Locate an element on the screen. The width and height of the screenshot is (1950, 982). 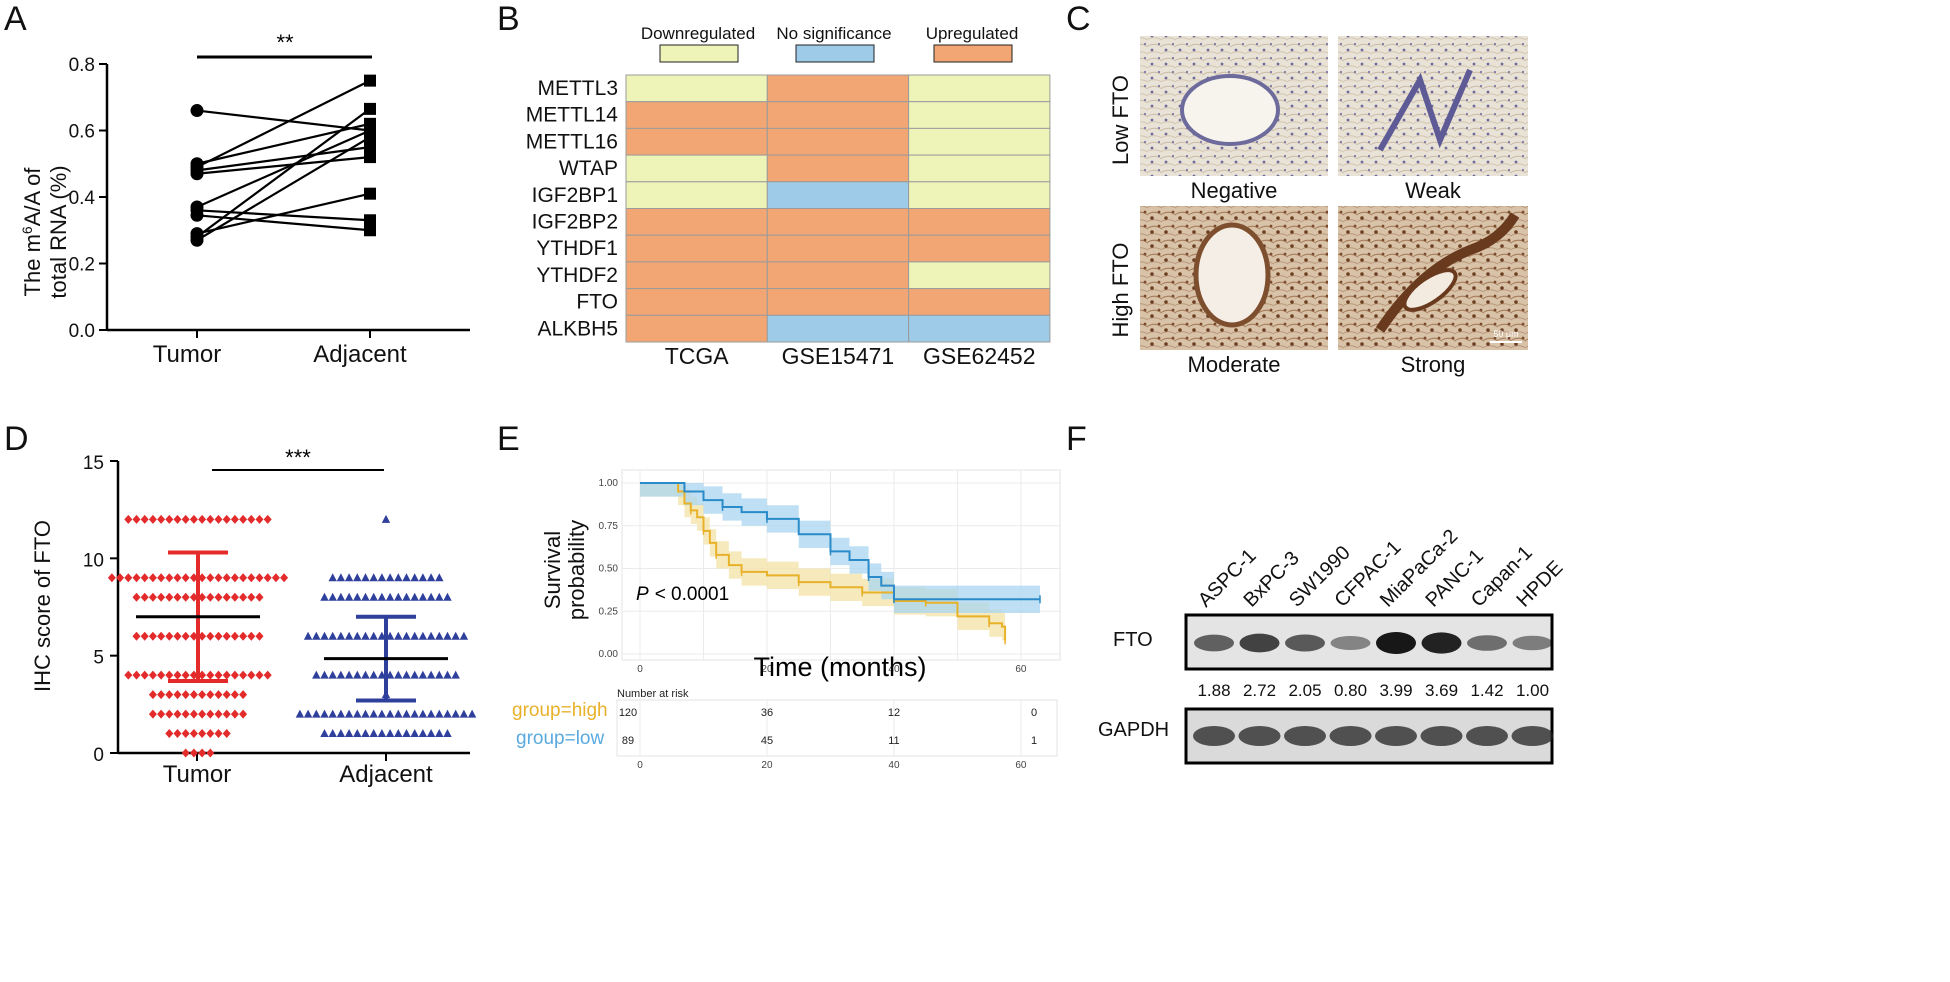
ihc-gland-weak is located at coordinates (1425, 110).